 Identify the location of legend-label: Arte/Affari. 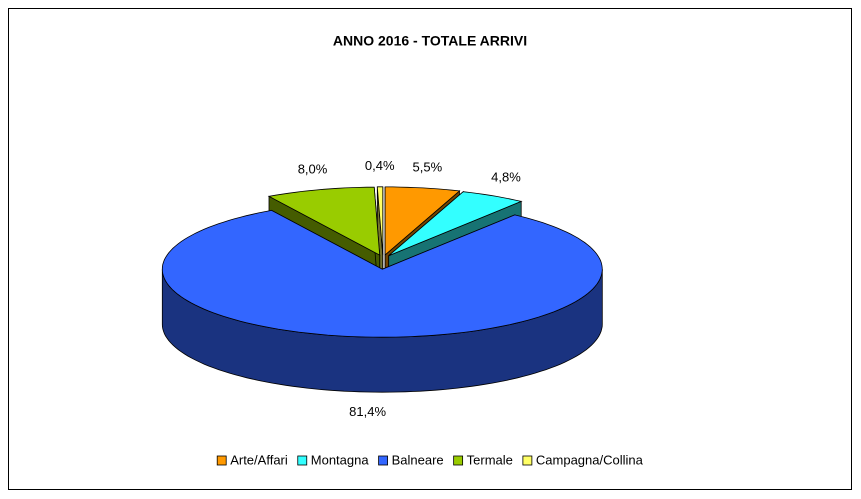
(259, 459).